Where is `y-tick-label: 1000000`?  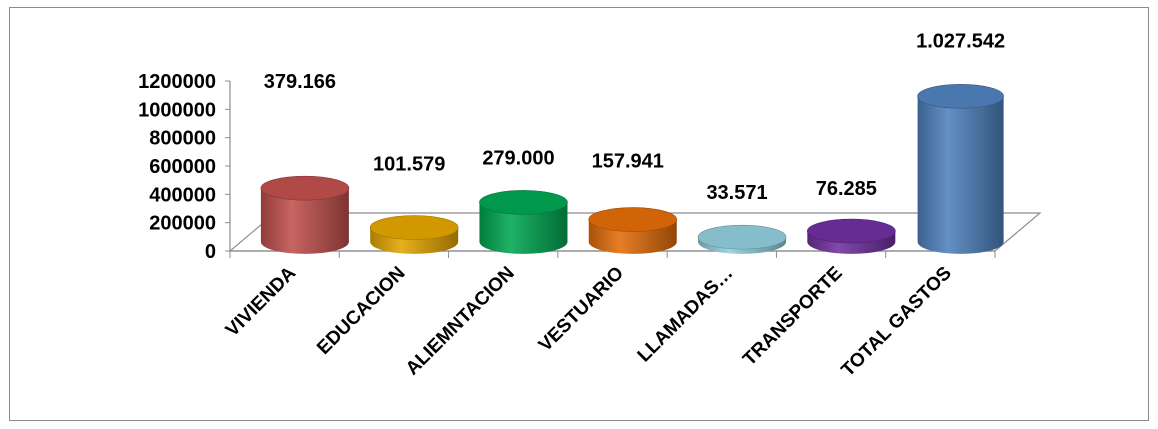
y-tick-label: 1000000 is located at coordinates (177, 110).